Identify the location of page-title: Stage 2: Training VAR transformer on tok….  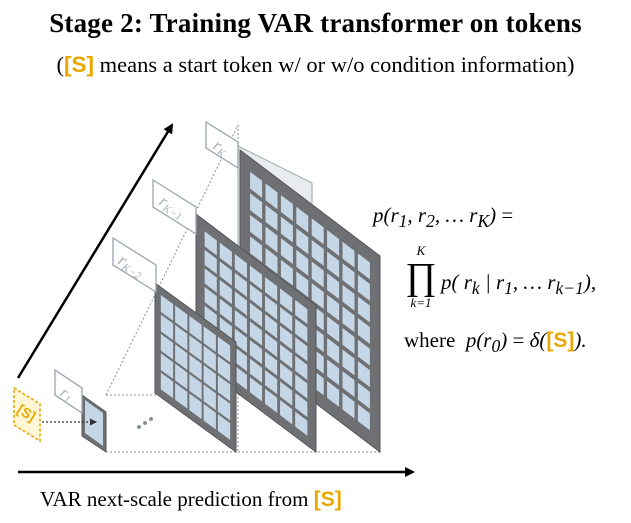
(315, 23).